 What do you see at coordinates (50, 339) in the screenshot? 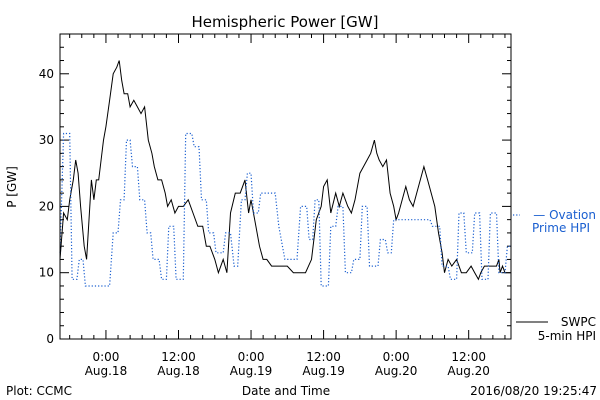
I see `y-tick-label: 0` at bounding box center [50, 339].